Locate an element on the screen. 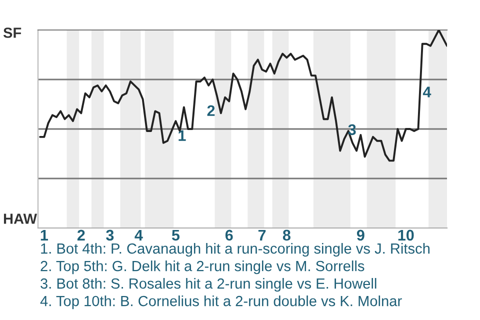  x-tick-label: 8 is located at coordinates (286, 235).